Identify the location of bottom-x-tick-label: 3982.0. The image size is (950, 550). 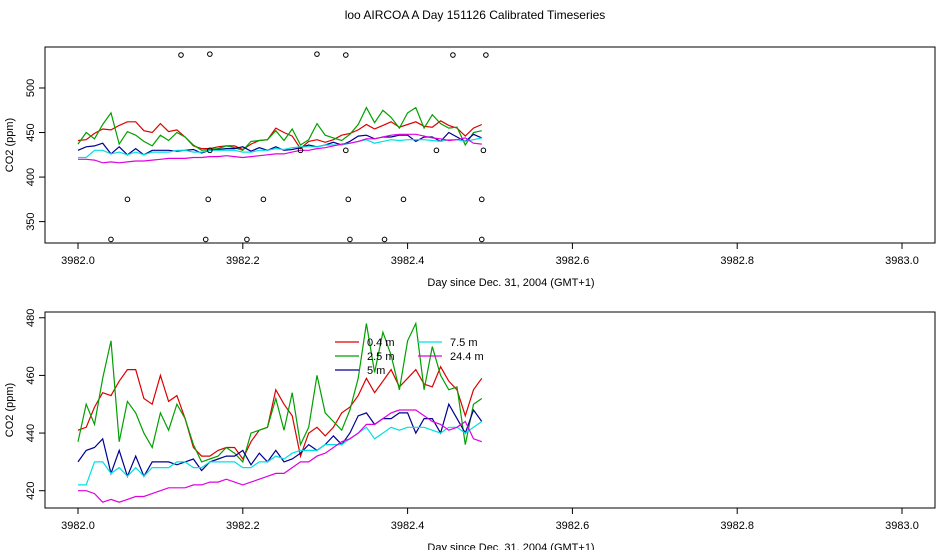
(78, 526).